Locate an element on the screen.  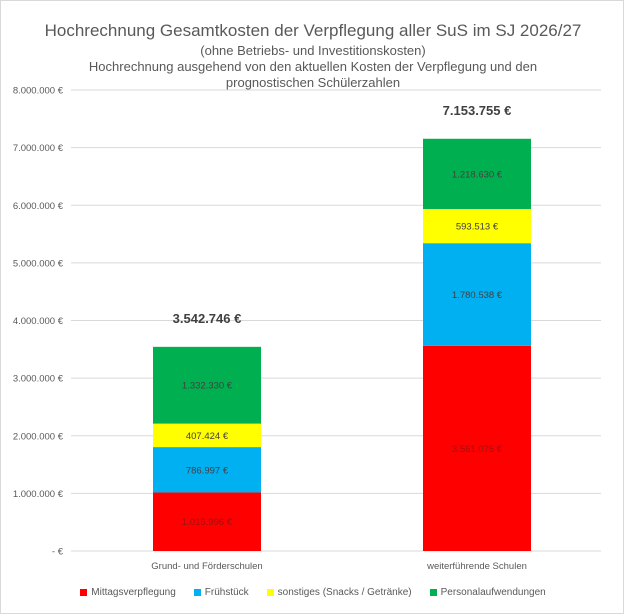
y-tick-label: 2.000.000 € is located at coordinates (38, 436).